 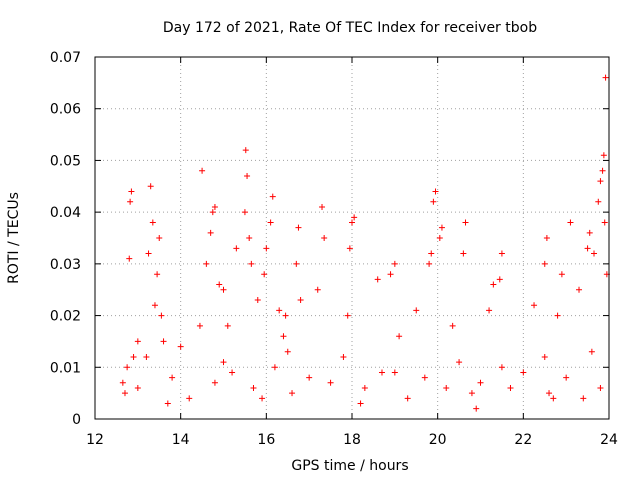 What do you see at coordinates (352, 440) in the screenshot?
I see `x-tick-label: 18` at bounding box center [352, 440].